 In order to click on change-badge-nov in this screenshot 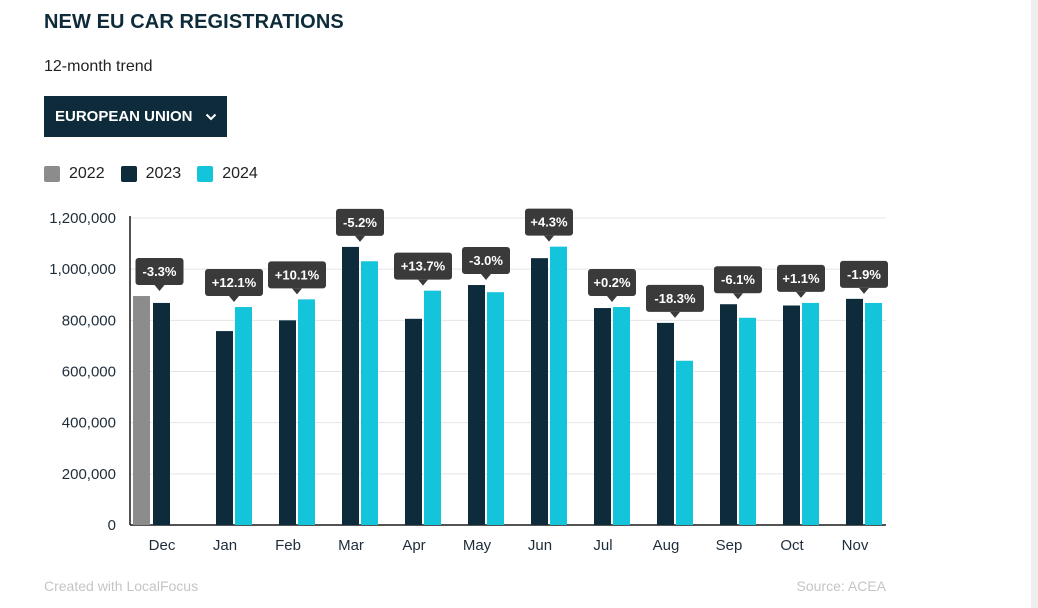, I will do `click(864, 274)`.